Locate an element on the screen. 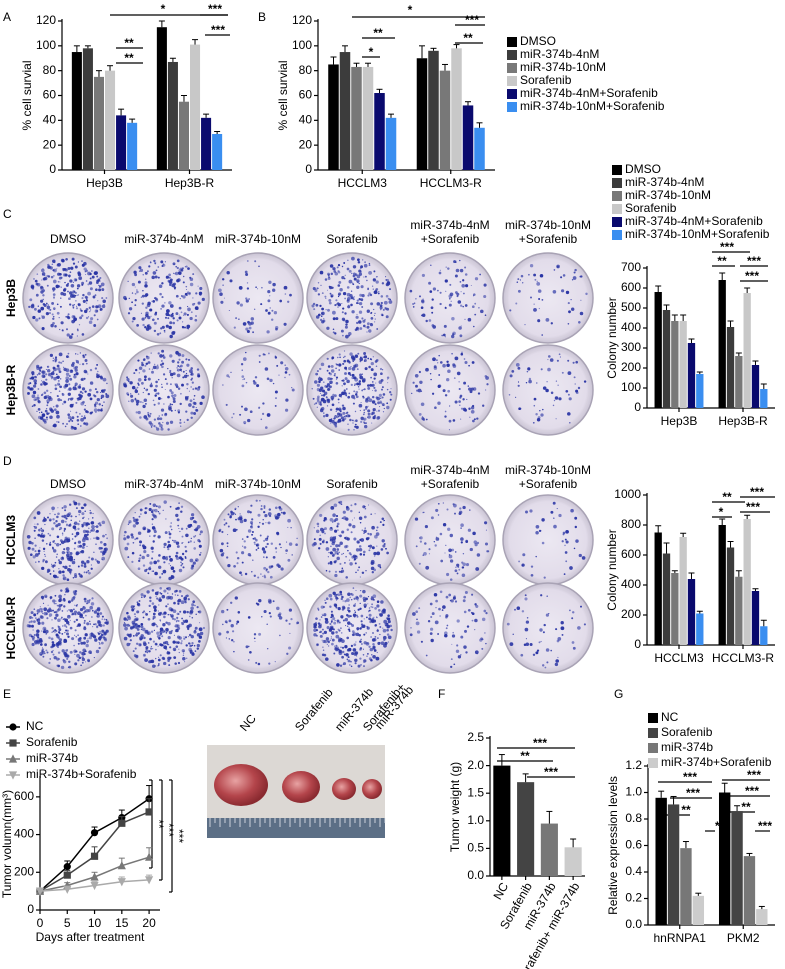 The image size is (785, 969). column-header: Sorafenib is located at coordinates (352, 484).